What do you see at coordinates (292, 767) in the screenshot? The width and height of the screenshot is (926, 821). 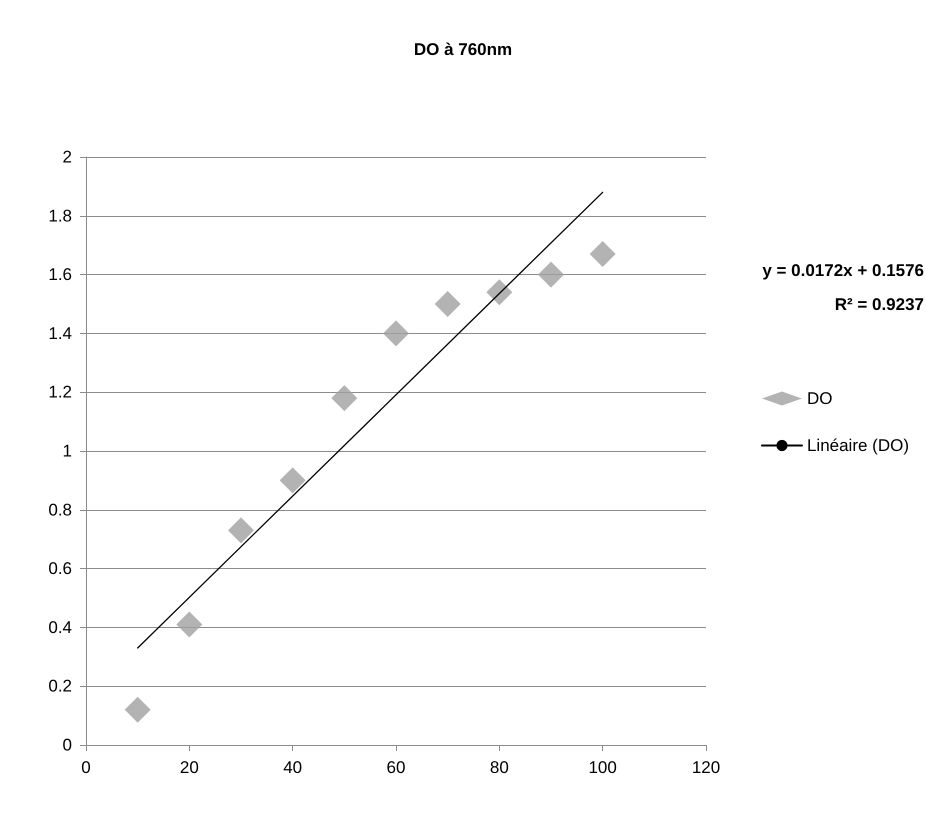 I see `x-tick-label: 40` at bounding box center [292, 767].